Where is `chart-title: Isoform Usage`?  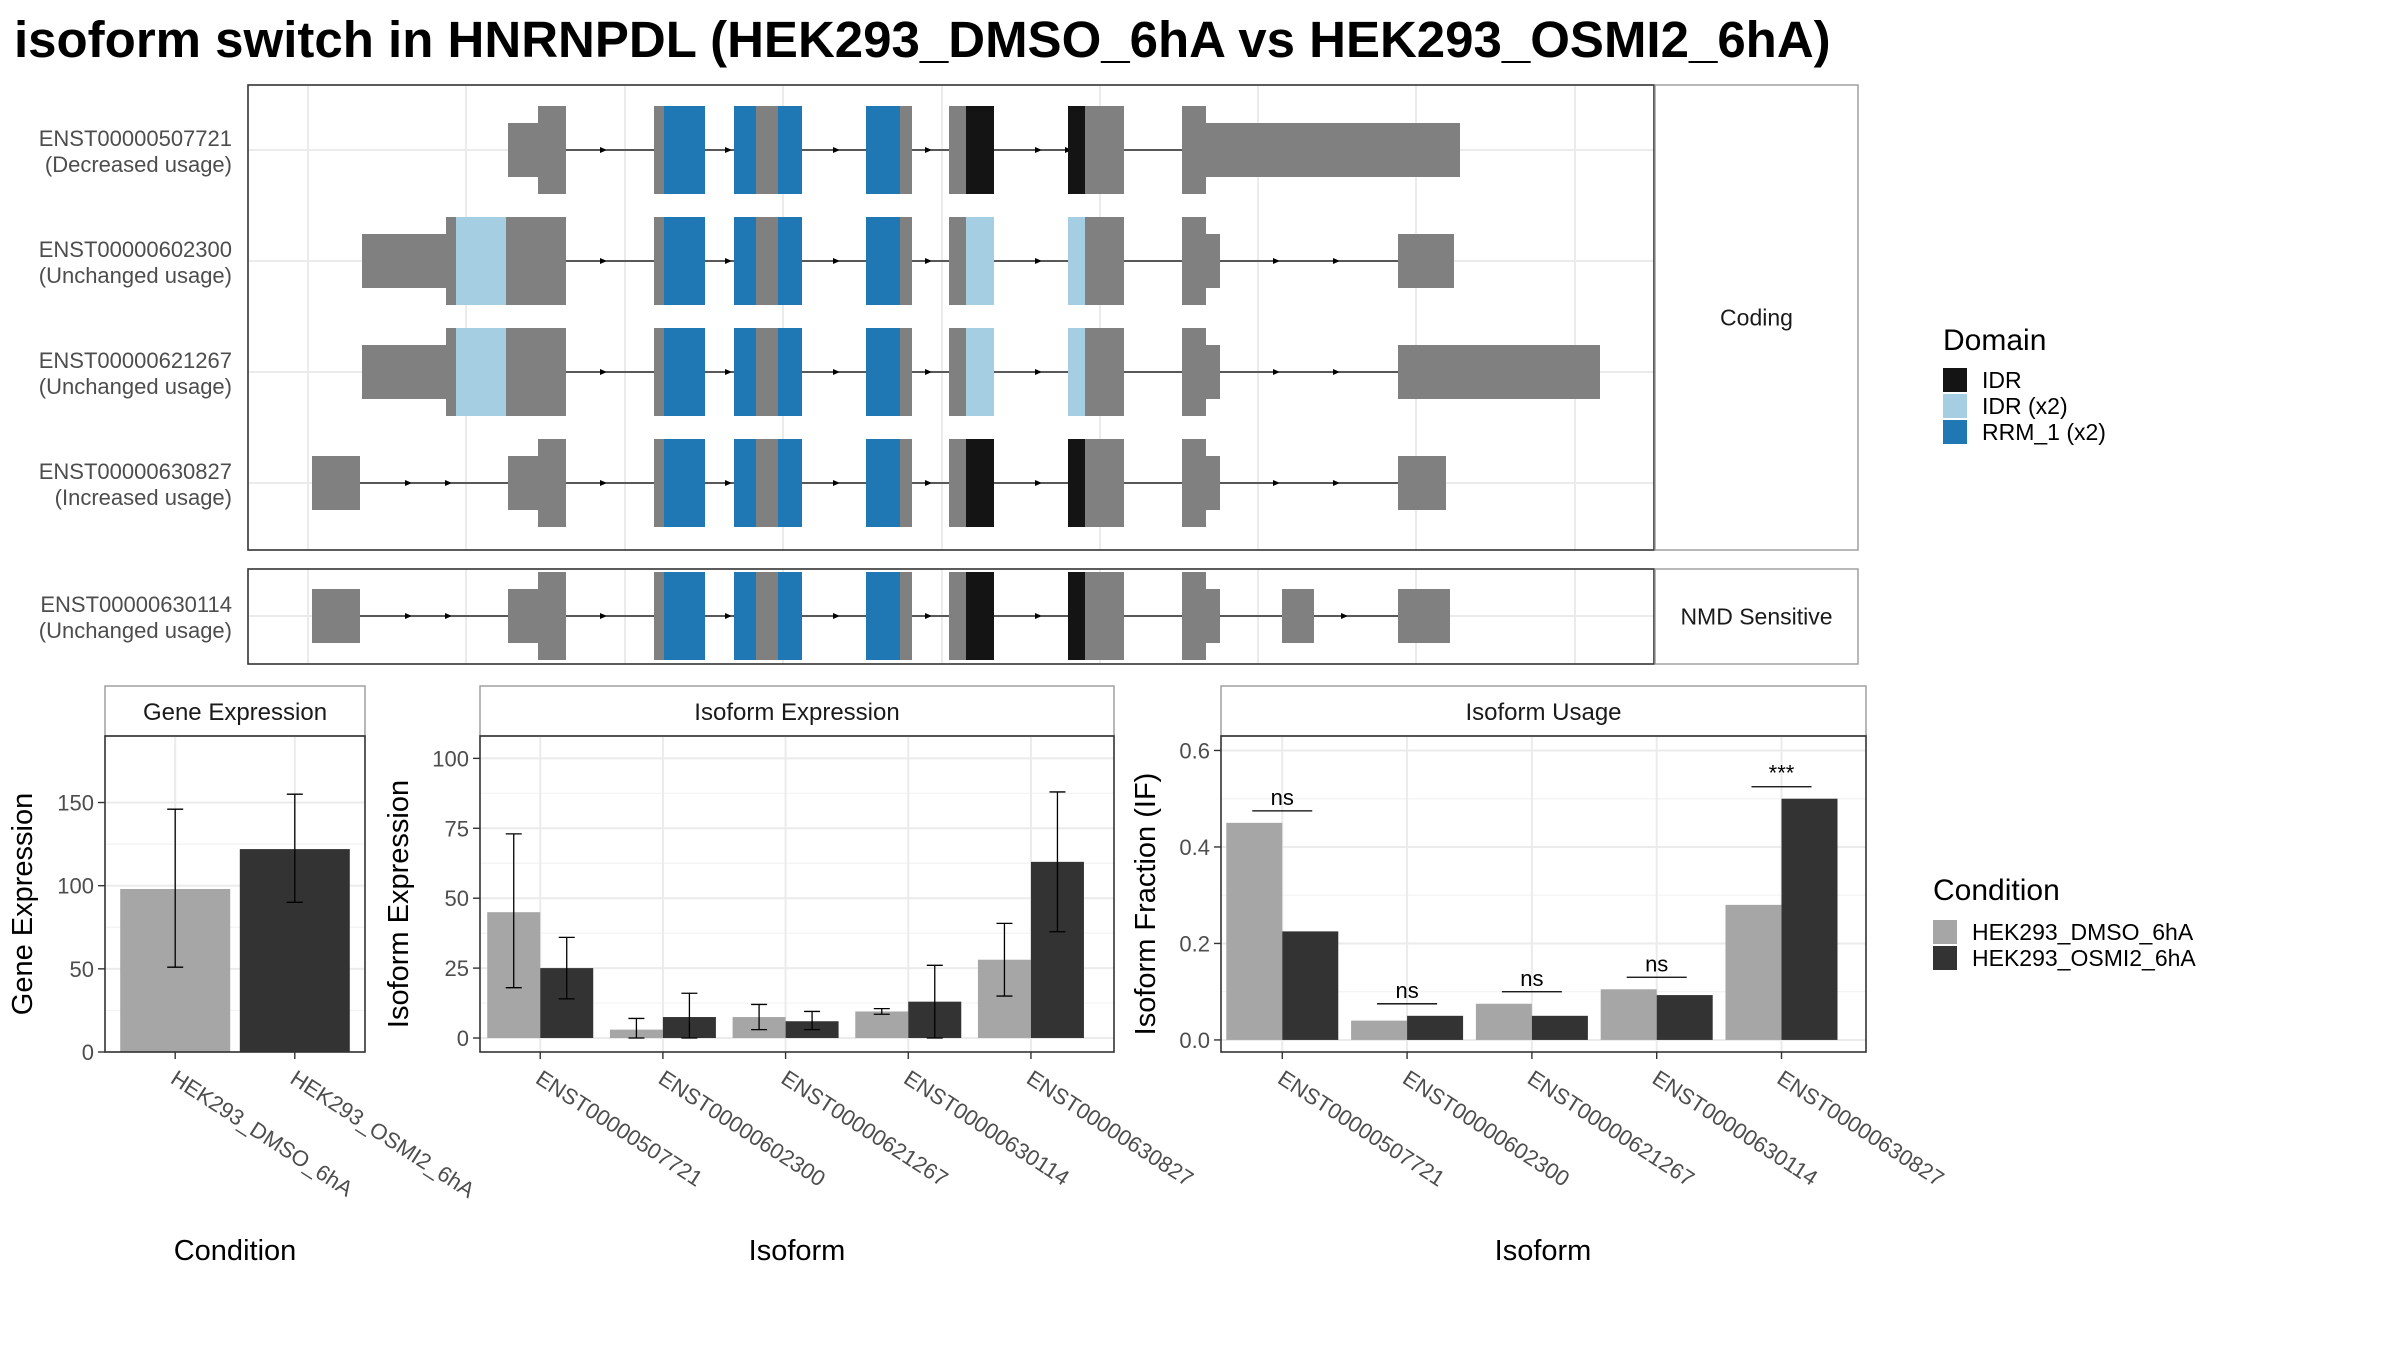
chart-title: Isoform Usage is located at coordinates (1543, 712).